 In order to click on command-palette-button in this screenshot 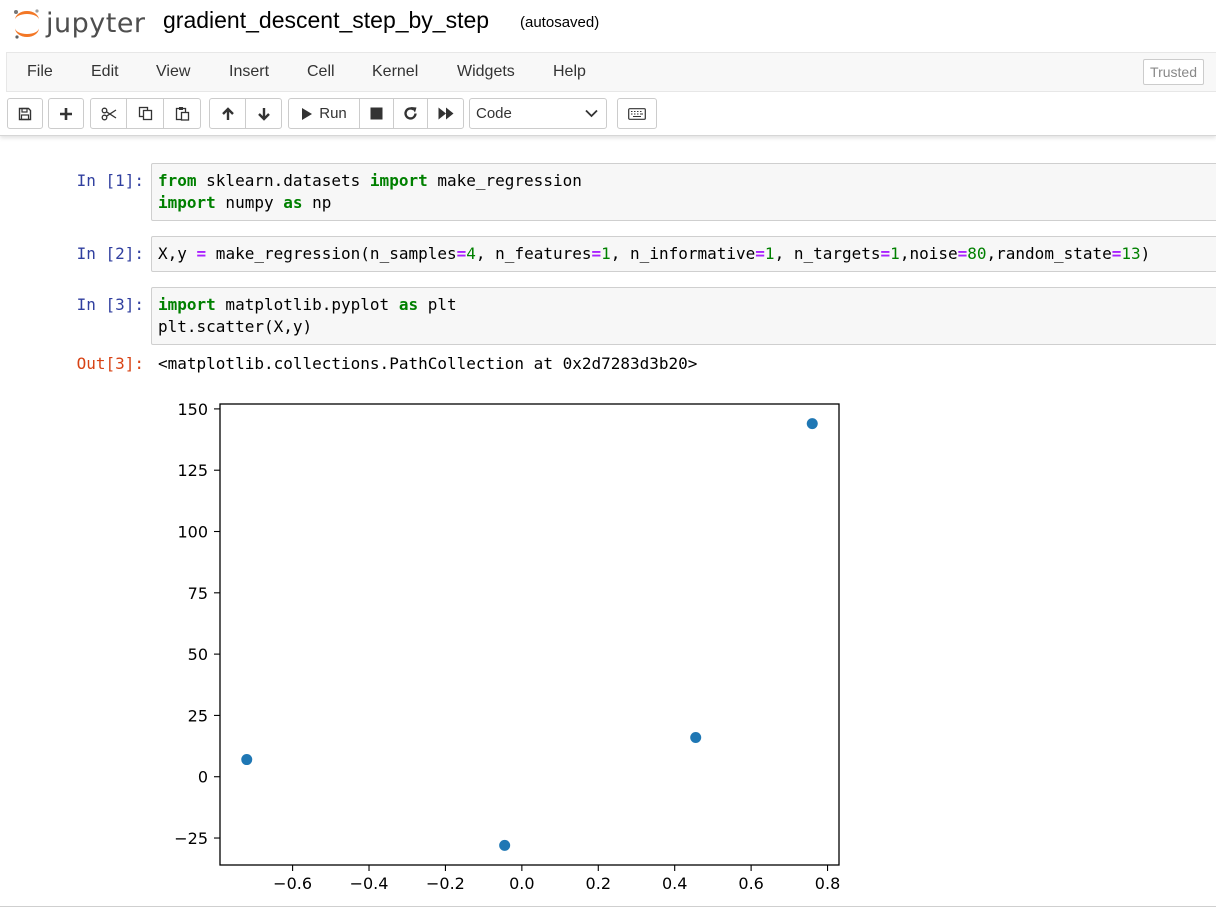, I will do `click(637, 113)`.